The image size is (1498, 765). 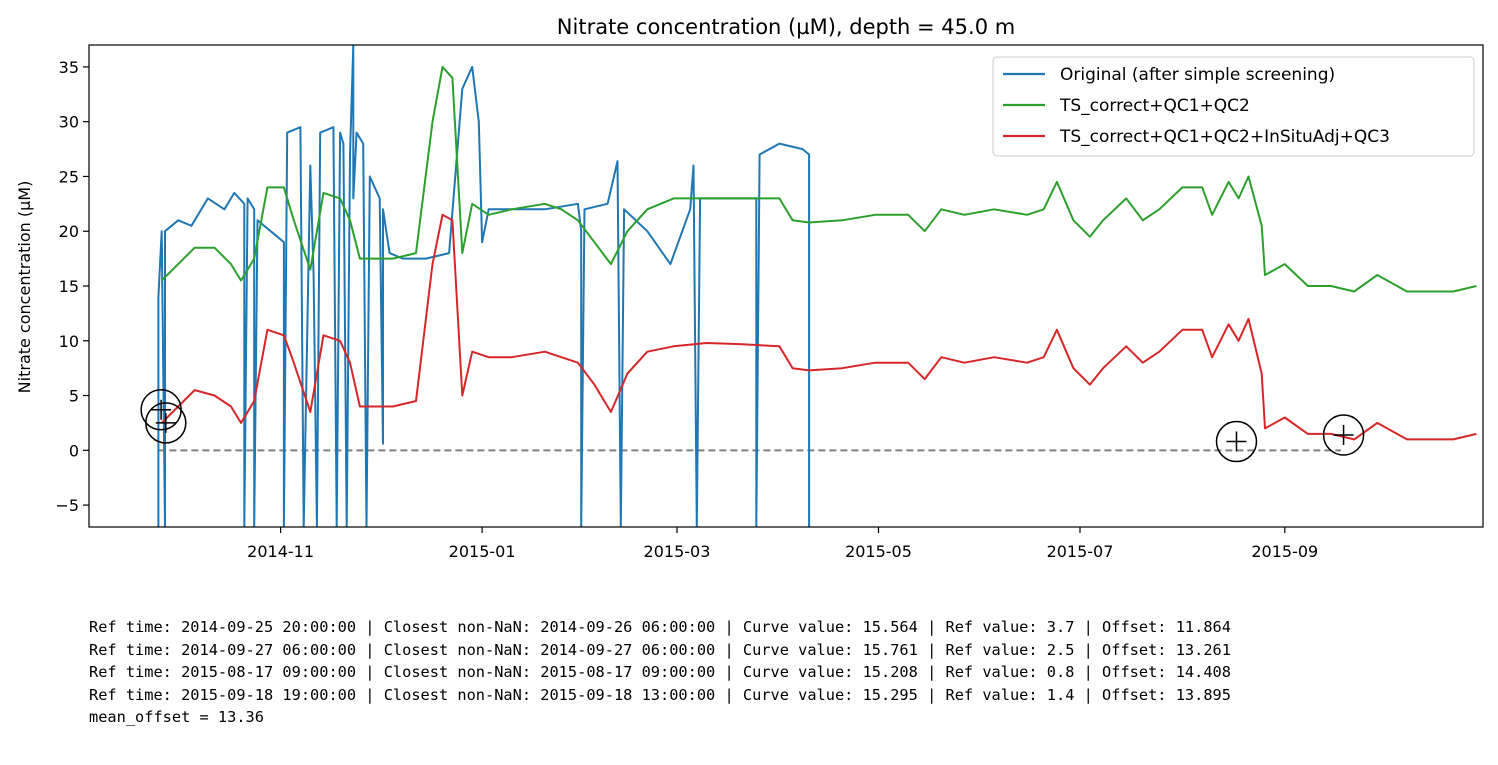 What do you see at coordinates (69, 122) in the screenshot?
I see `y-tick-label: 30` at bounding box center [69, 122].